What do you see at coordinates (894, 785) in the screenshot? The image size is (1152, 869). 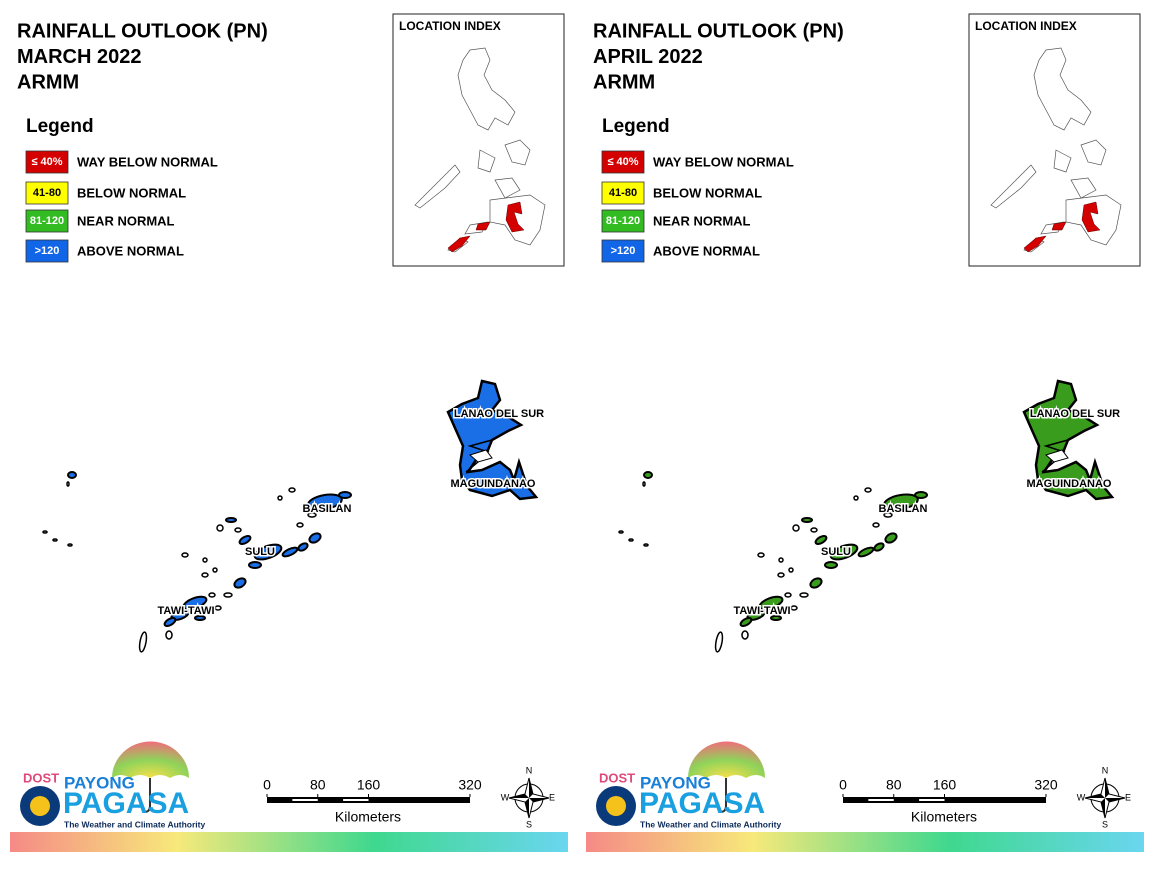 I see `scale-tick-label: 80` at bounding box center [894, 785].